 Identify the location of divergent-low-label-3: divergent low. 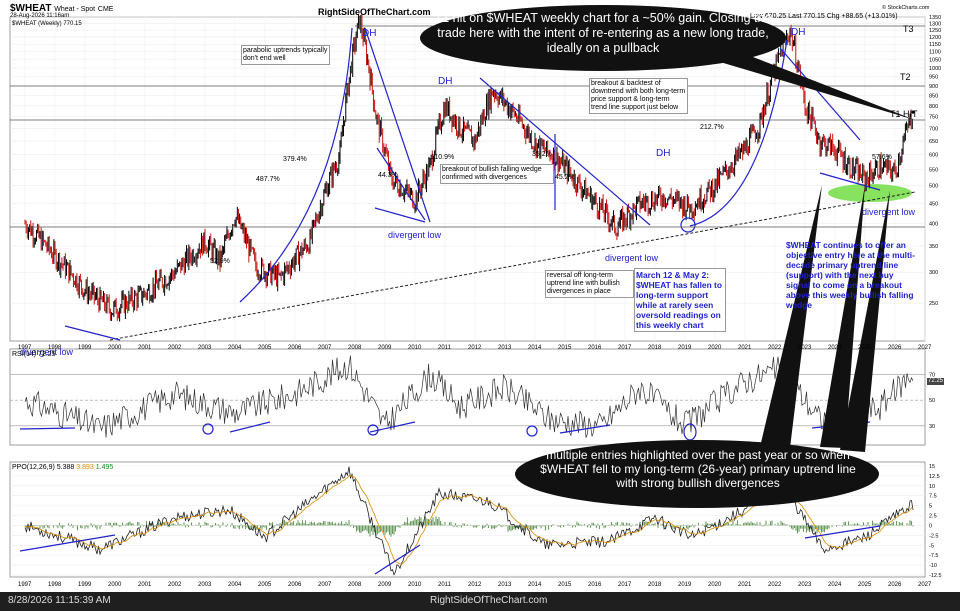
(632, 258).